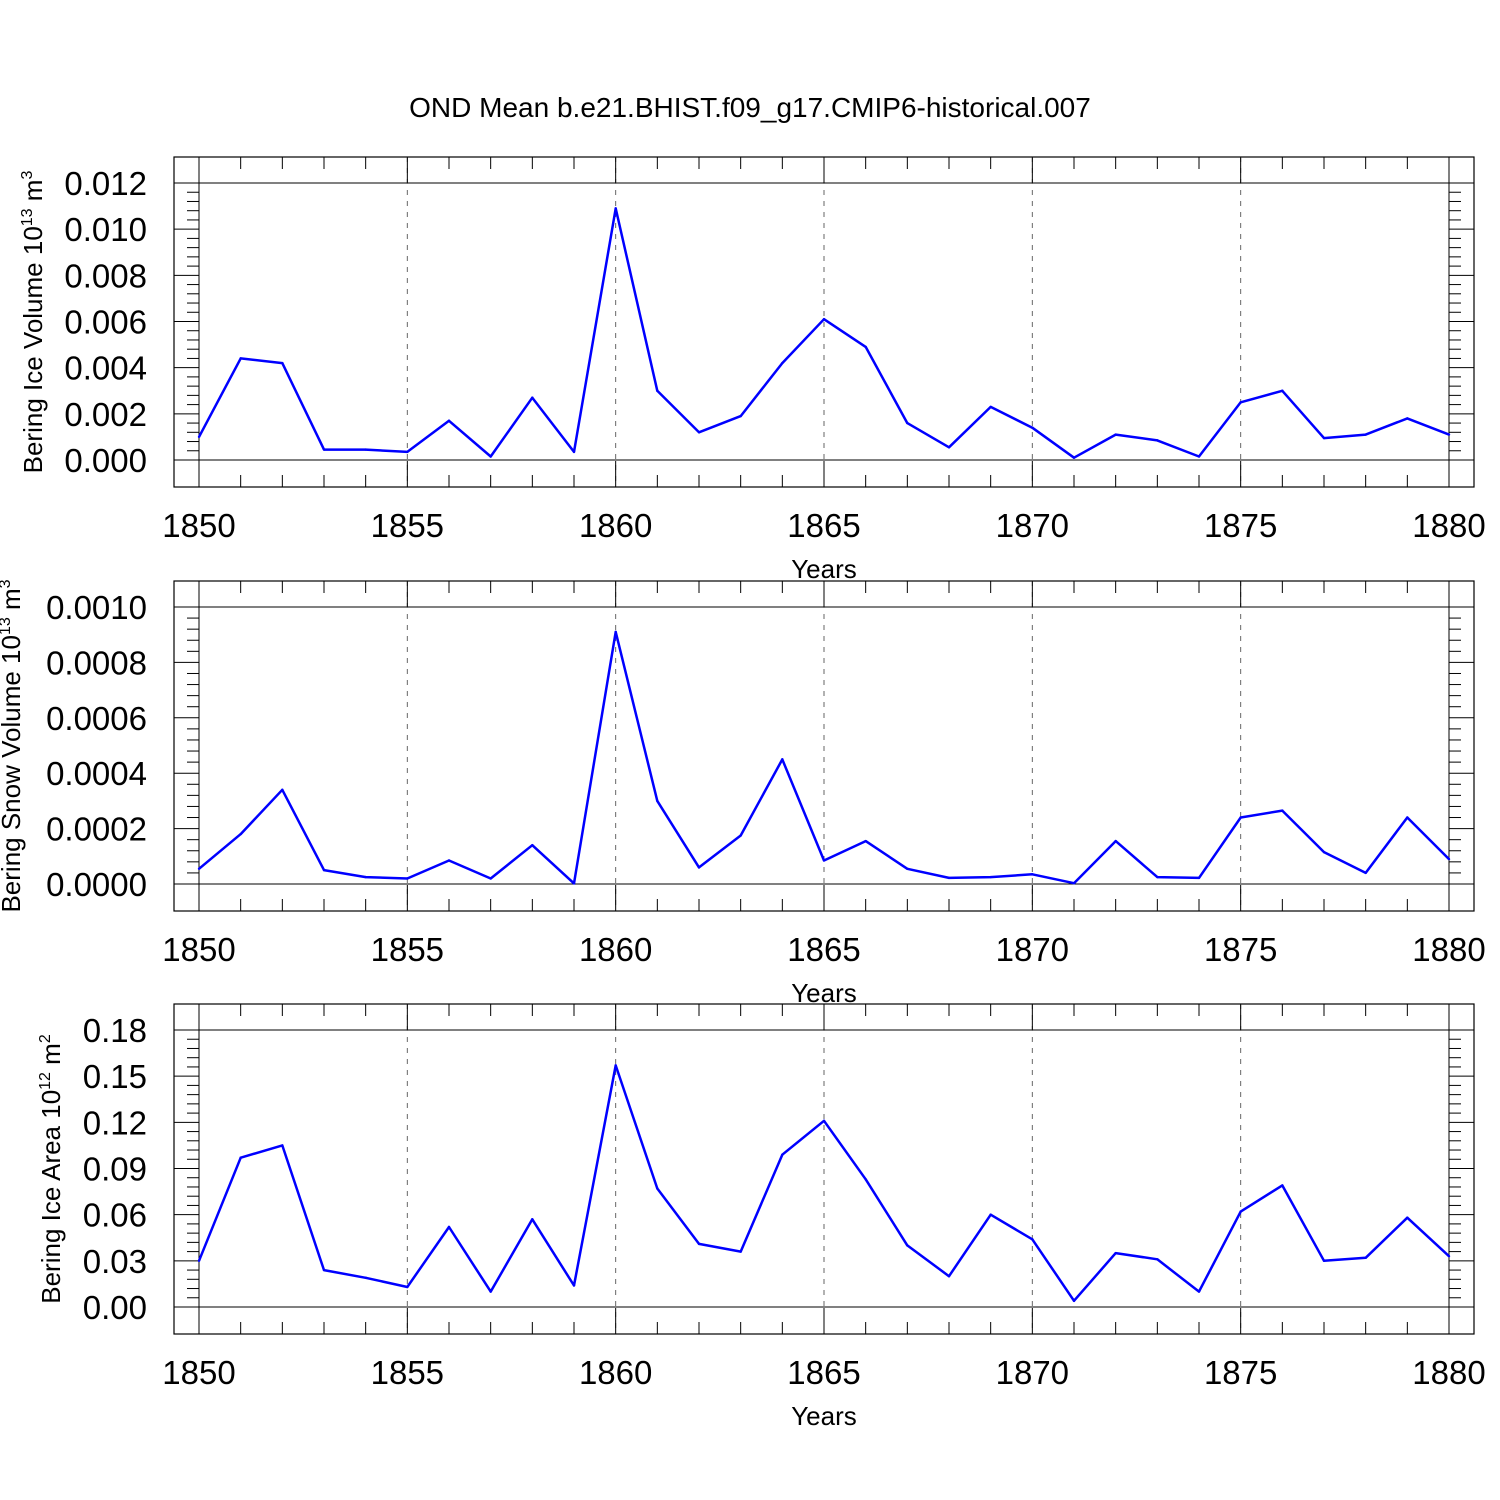 The width and height of the screenshot is (1500, 1500). Describe the element at coordinates (115, 1307) in the screenshot. I see `y-tick-label: 0.00` at that location.